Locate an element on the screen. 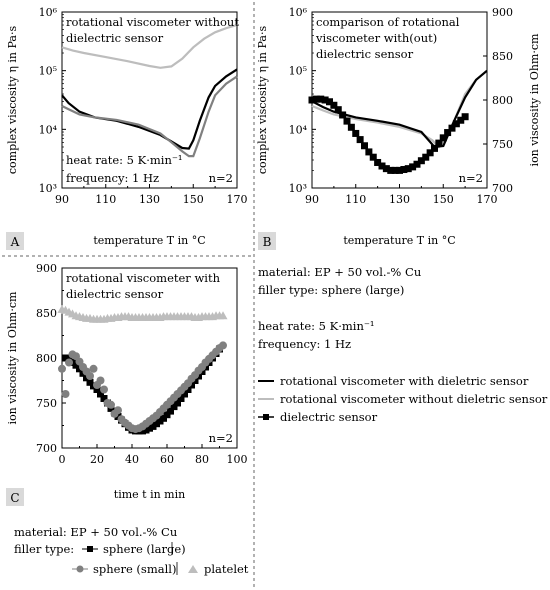 The width and height of the screenshot is (550, 590). panel-annotation: comparison of rotational is located at coordinates (388, 22).